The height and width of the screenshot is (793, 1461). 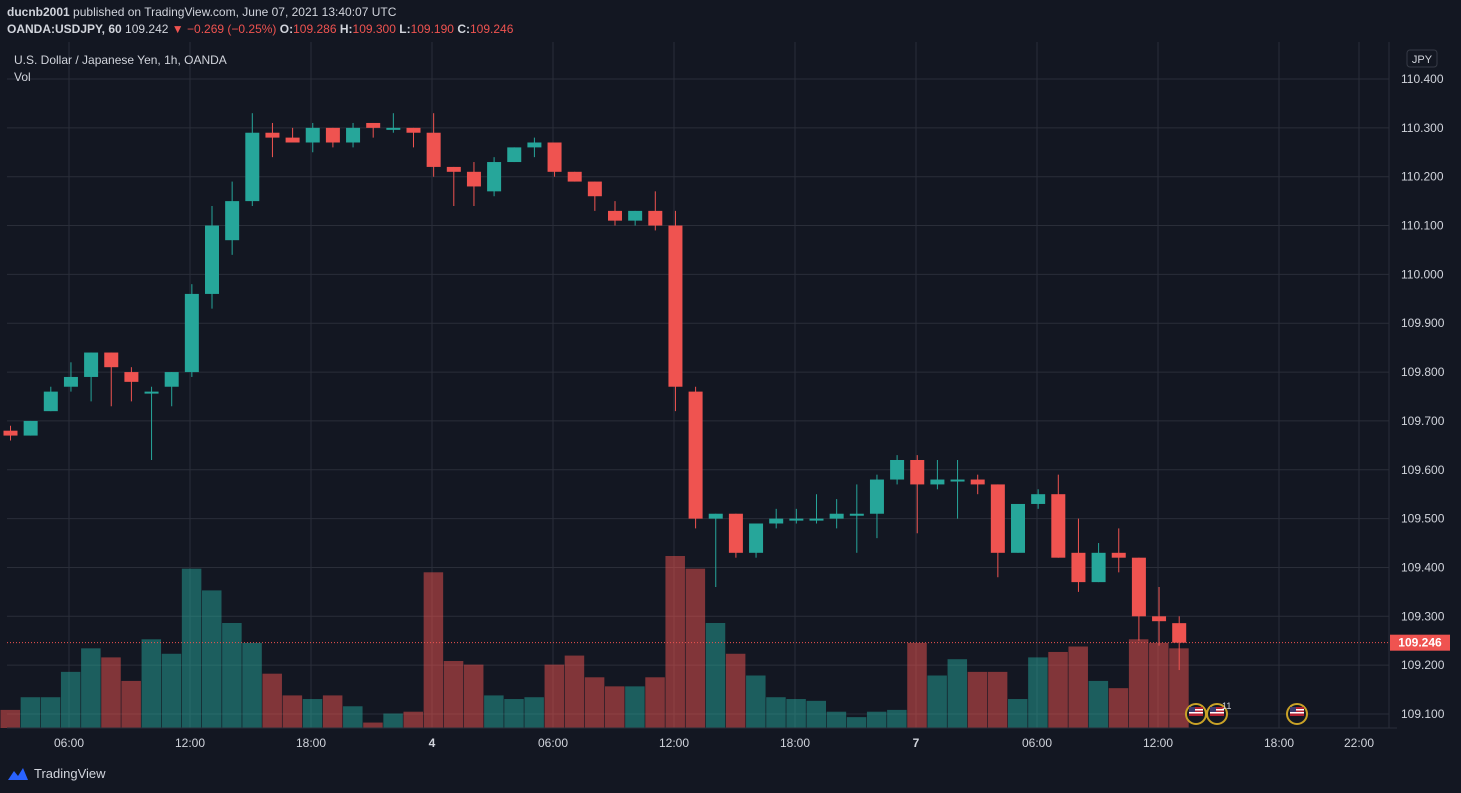 I want to click on price-tick-label: 109.600, so click(x=1423, y=470).